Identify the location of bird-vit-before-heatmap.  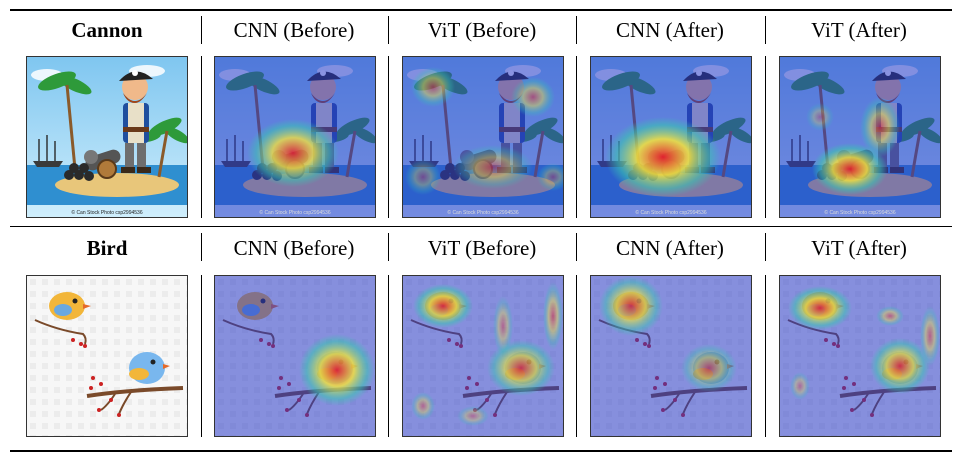
(483, 356).